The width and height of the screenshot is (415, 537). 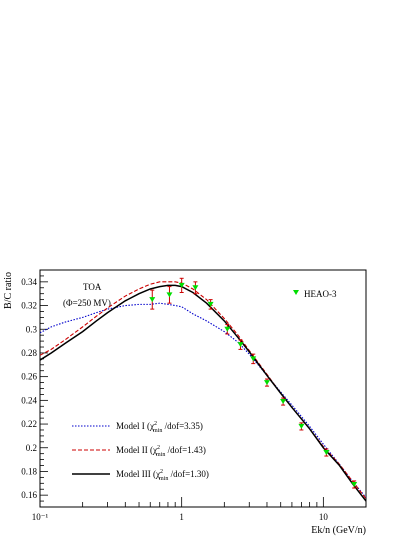 What do you see at coordinates (29, 306) in the screenshot?
I see `y-tick-label: 0.32` at bounding box center [29, 306].